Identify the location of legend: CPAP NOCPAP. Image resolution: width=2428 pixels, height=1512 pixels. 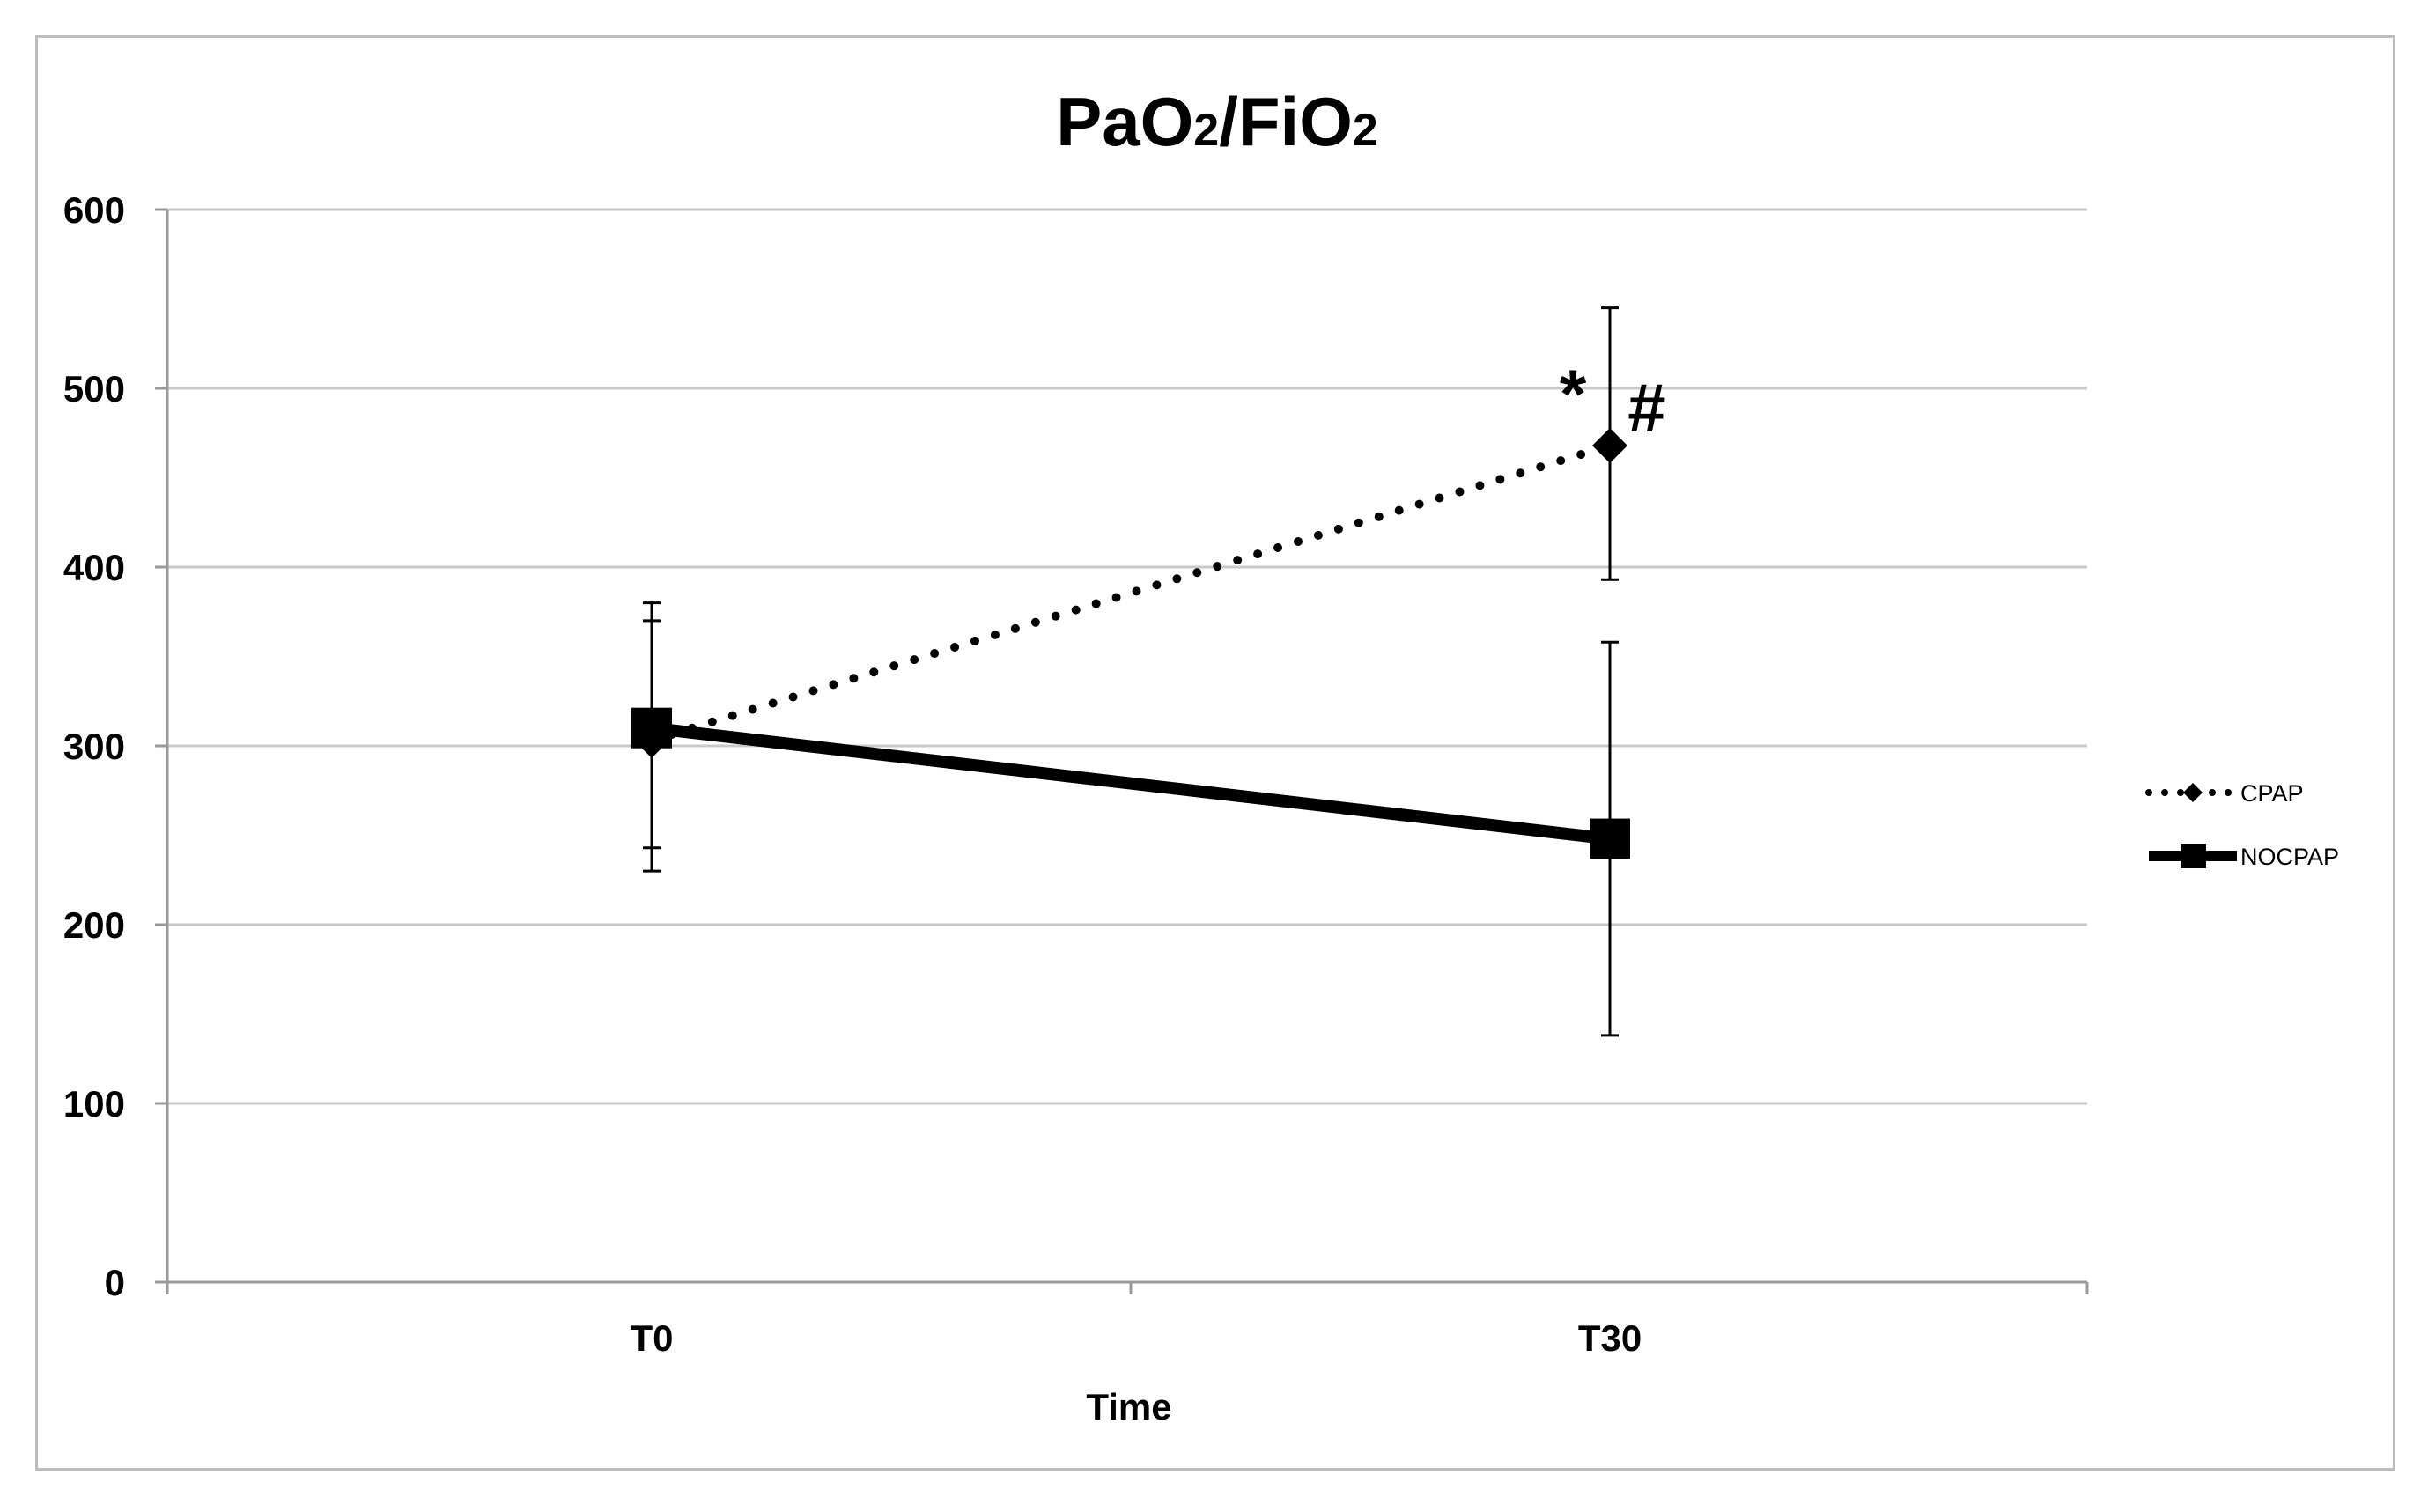
(2242, 825).